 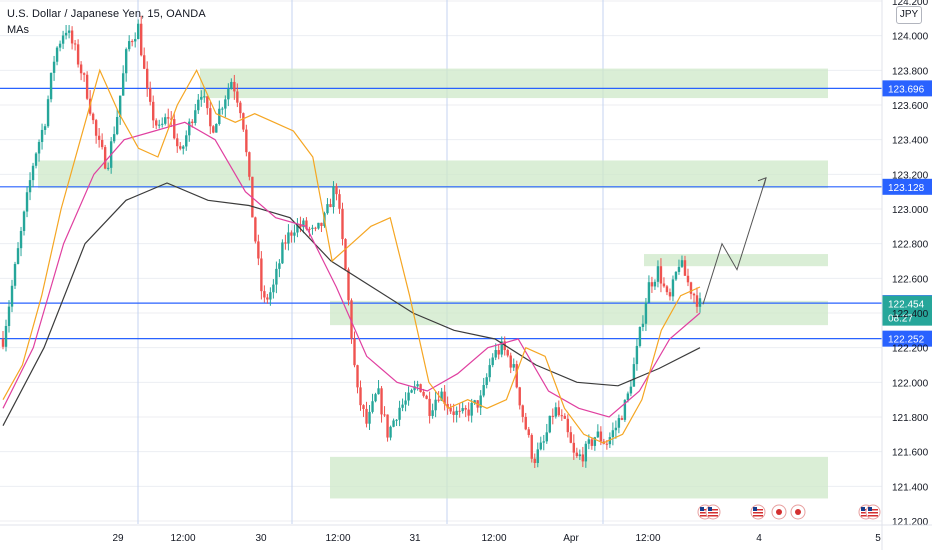 I want to click on projection-path, so click(x=734, y=241).